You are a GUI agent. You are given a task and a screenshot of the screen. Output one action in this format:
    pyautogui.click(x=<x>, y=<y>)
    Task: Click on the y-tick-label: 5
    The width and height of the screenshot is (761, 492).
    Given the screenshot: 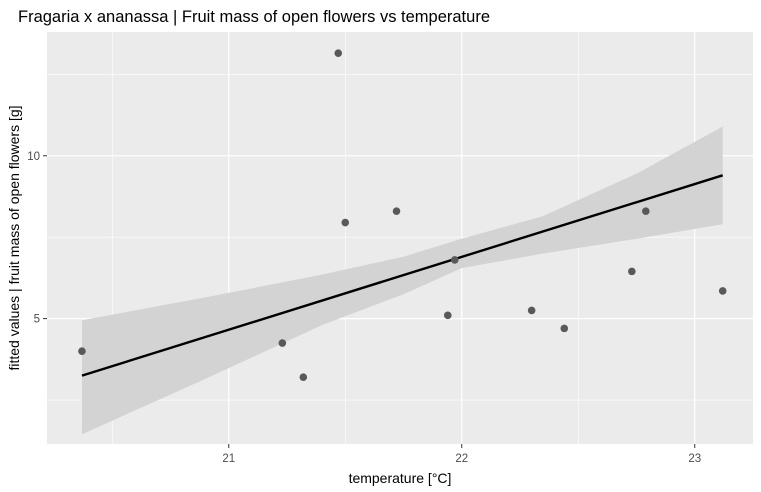 What is the action you would take?
    pyautogui.click(x=37, y=320)
    